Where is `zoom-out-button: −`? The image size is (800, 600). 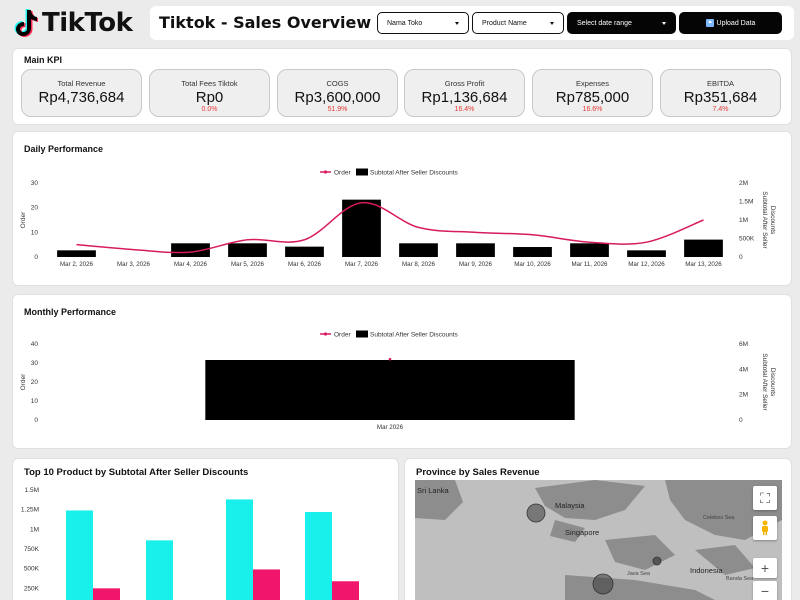 zoom-out-button: − is located at coordinates (765, 590).